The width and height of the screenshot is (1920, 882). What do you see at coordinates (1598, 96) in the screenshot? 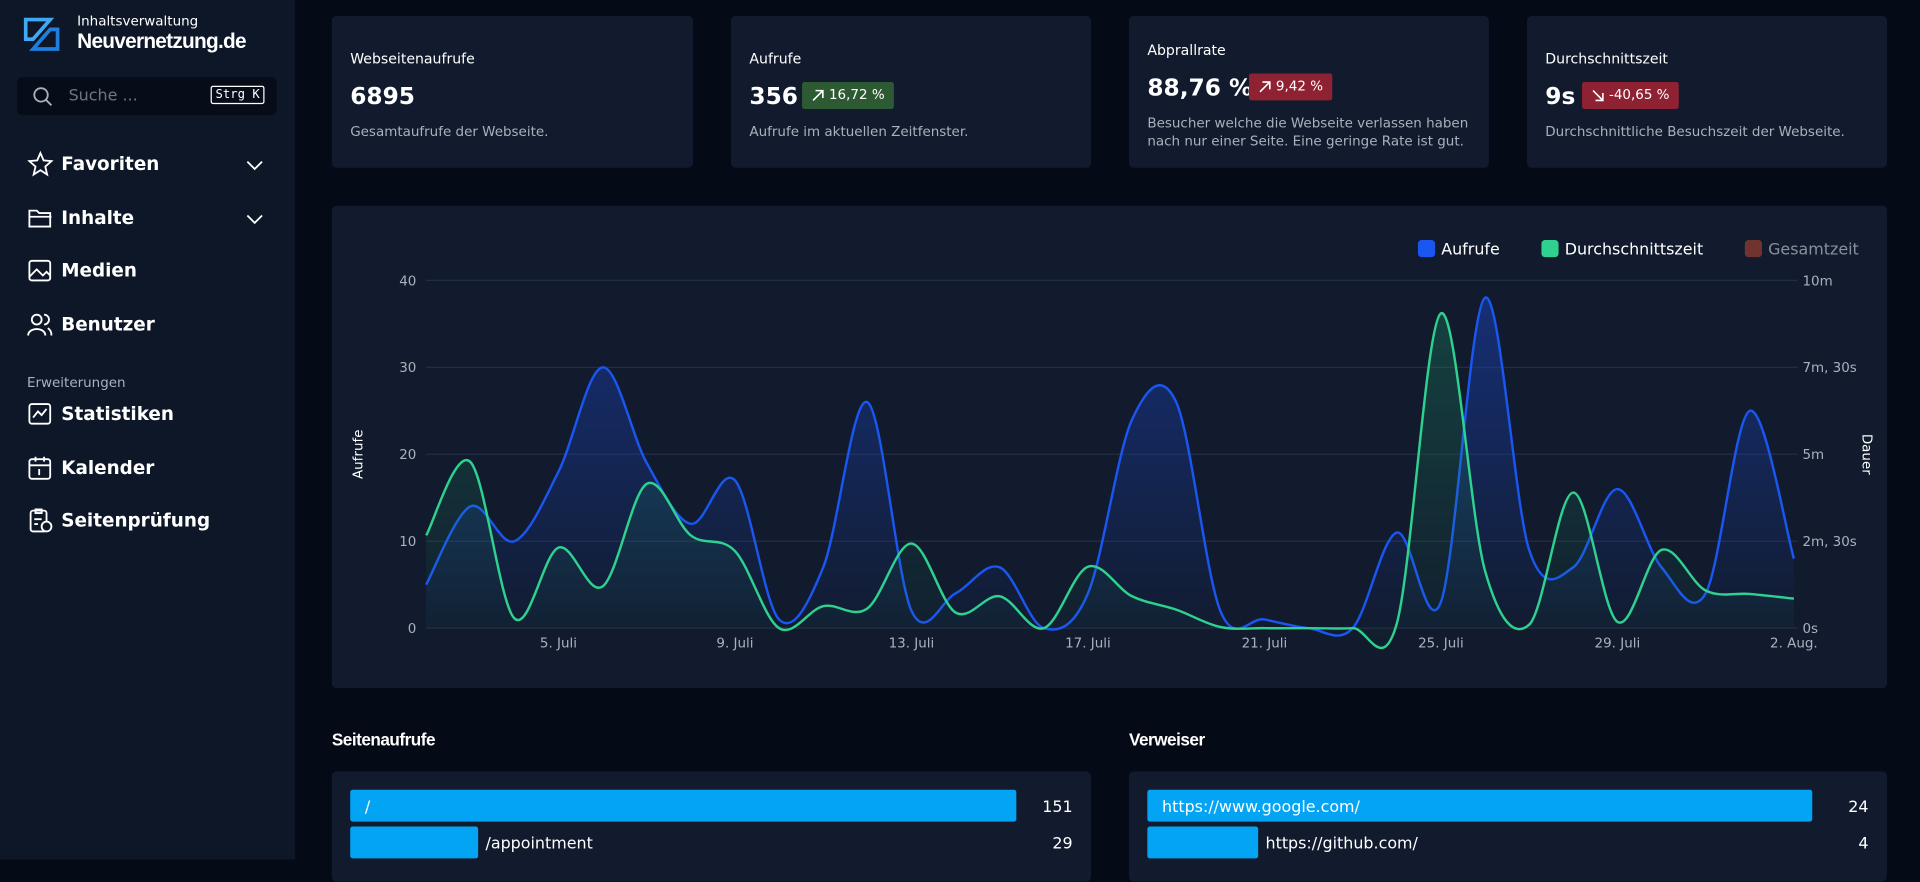
I see `arrow-down` at bounding box center [1598, 96].